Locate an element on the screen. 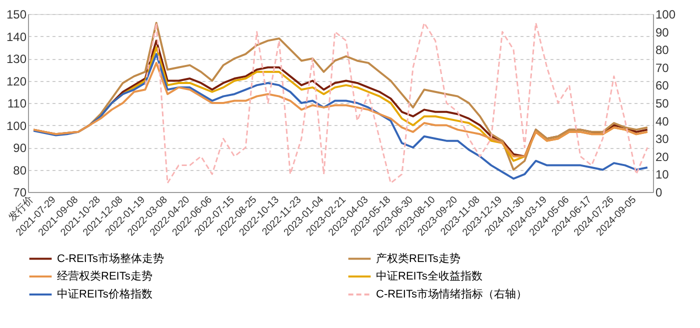 The image size is (700, 328). y2-tick-label: 50 is located at coordinates (663, 103).